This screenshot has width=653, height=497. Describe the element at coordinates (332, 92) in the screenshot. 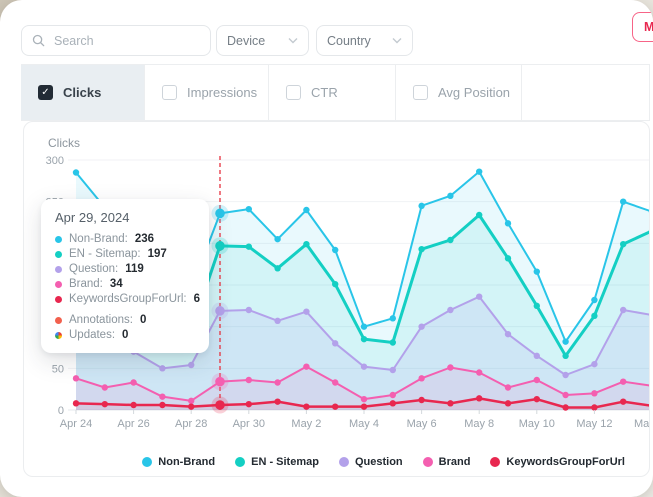

I see `tab-ctr: CTR` at that location.